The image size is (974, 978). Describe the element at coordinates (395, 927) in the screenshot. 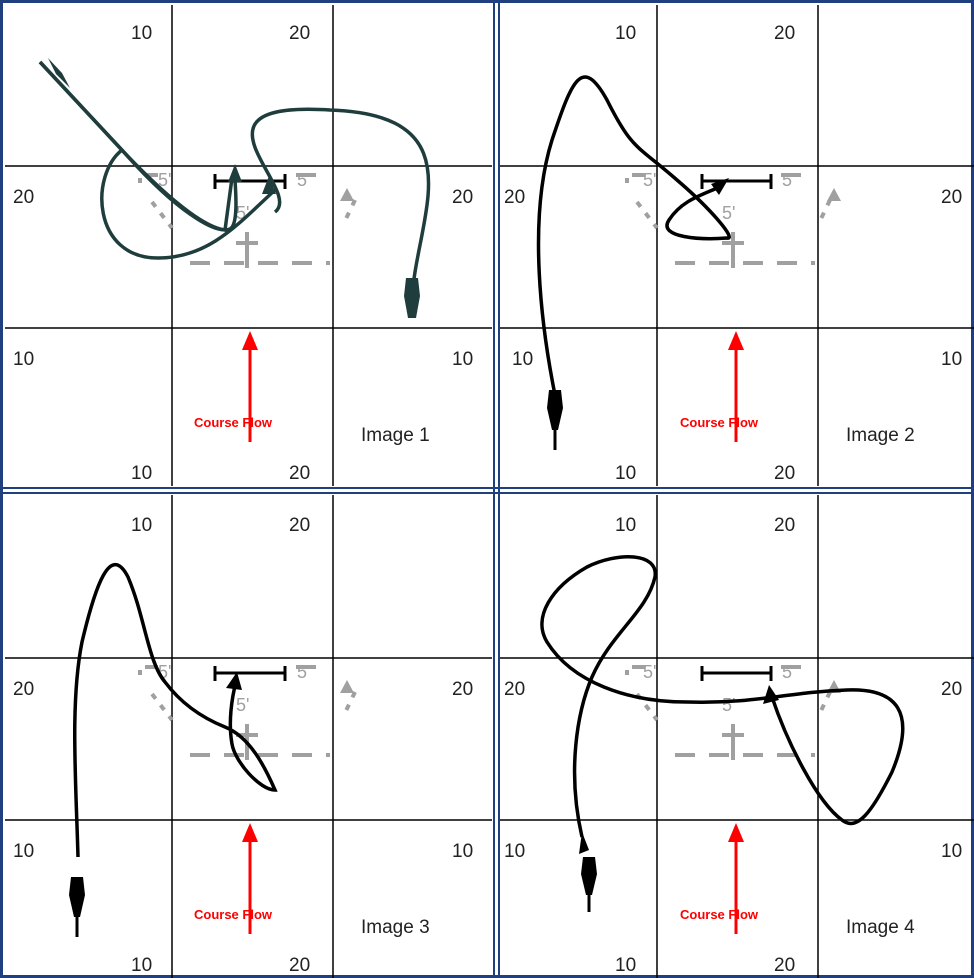

I see `image-label: Image 3` at that location.